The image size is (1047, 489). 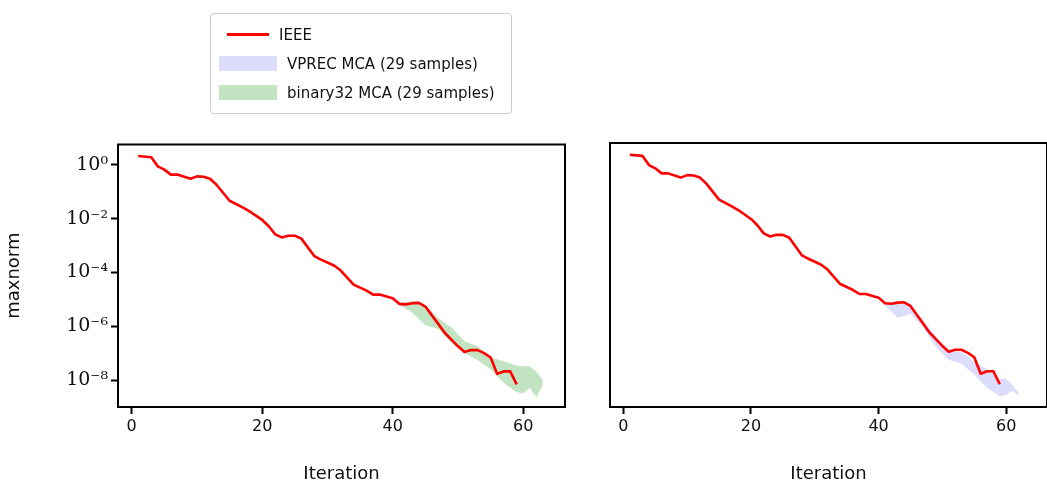 I want to click on y-tick-label: 10⁰, so click(x=92, y=162).